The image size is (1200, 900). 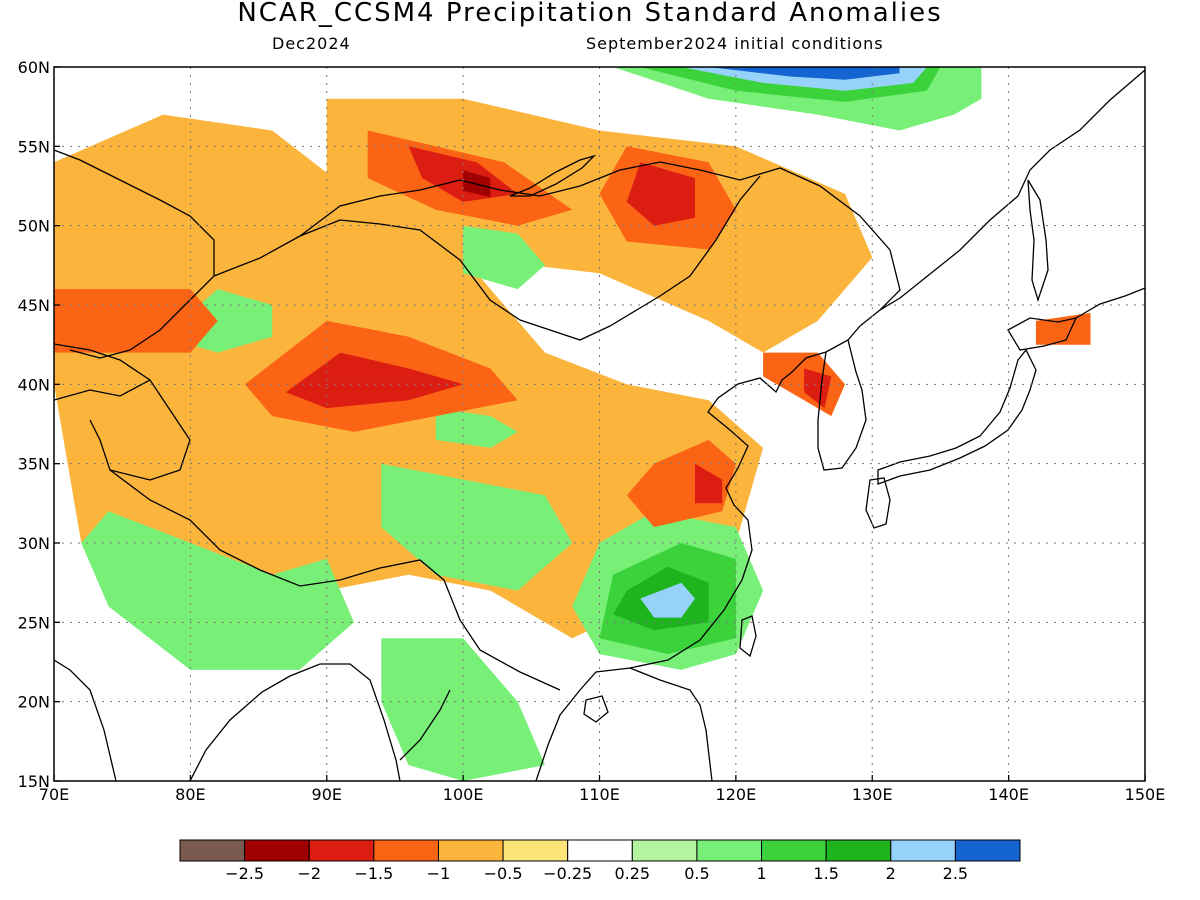 I want to click on border-kazakhstan, so click(x=134, y=254).